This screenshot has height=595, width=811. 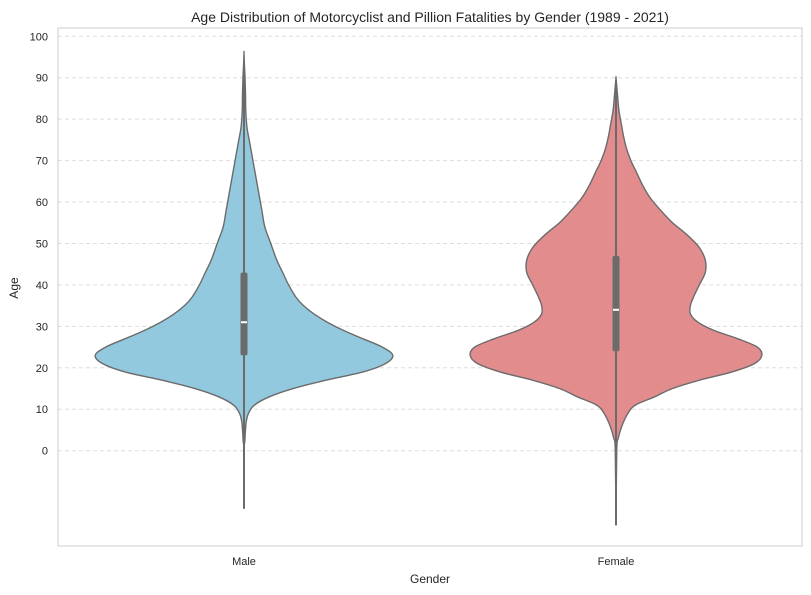 I want to click on y-tick-label: 70, so click(x=42, y=162).